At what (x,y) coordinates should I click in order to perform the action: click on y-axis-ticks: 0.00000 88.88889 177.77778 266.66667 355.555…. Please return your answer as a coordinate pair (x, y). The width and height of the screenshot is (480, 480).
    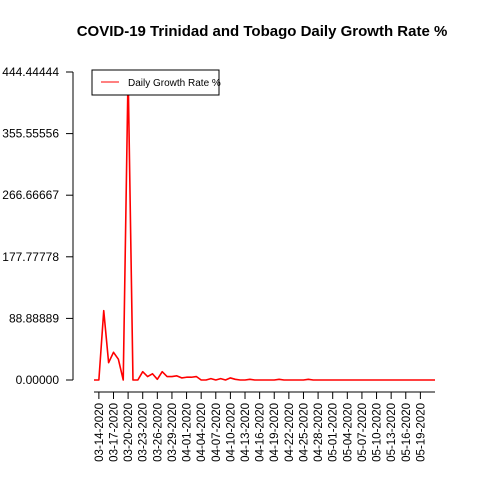
    Looking at the image, I should click on (37, 226).